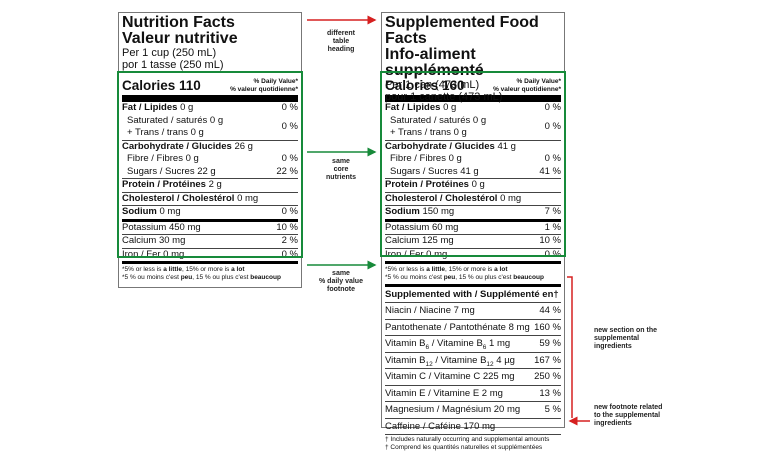 The image size is (780, 452). What do you see at coordinates (505, 146) in the screenshot?
I see `text: 41 g` at bounding box center [505, 146].